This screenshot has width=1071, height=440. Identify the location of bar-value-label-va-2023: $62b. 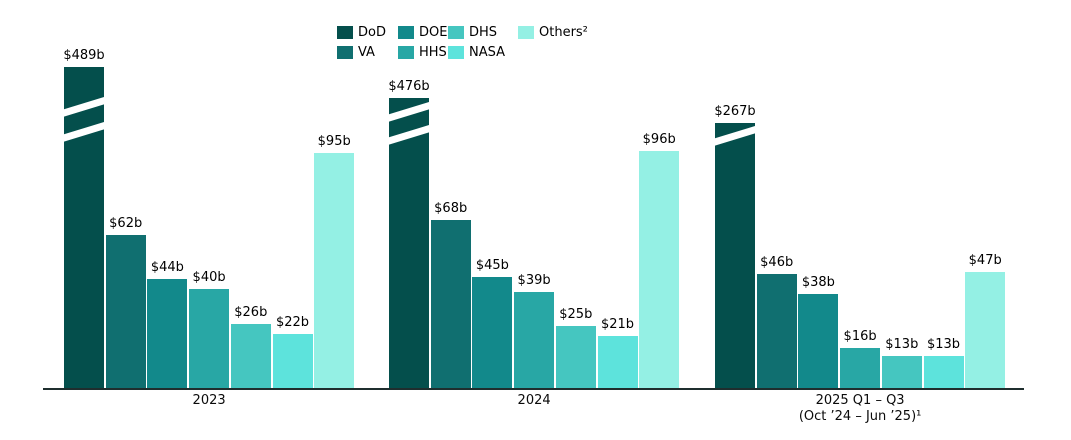
(126, 223).